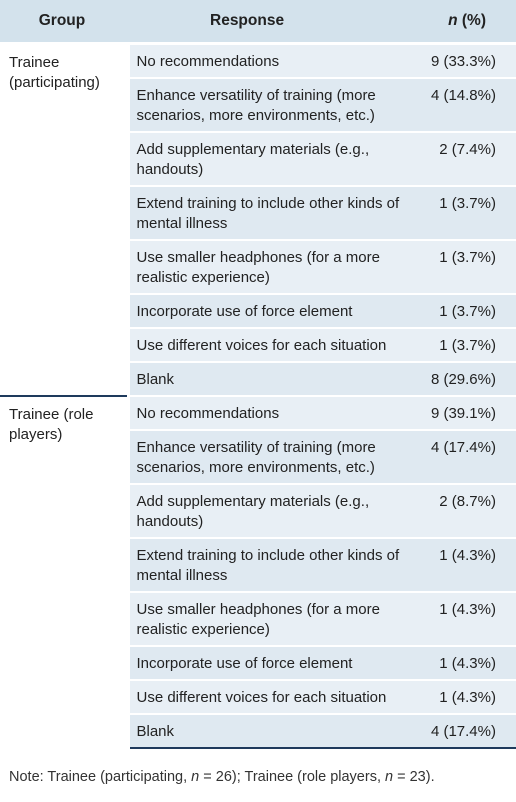 This screenshot has height=802, width=516. What do you see at coordinates (468, 159) in the screenshot?
I see `value-cell: 2 (7.4%)` at bounding box center [468, 159].